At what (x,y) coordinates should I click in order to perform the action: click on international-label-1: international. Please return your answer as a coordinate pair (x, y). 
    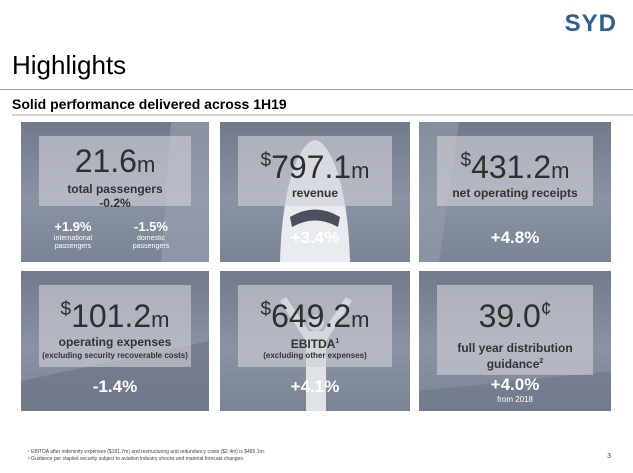
    Looking at the image, I should click on (73, 238).